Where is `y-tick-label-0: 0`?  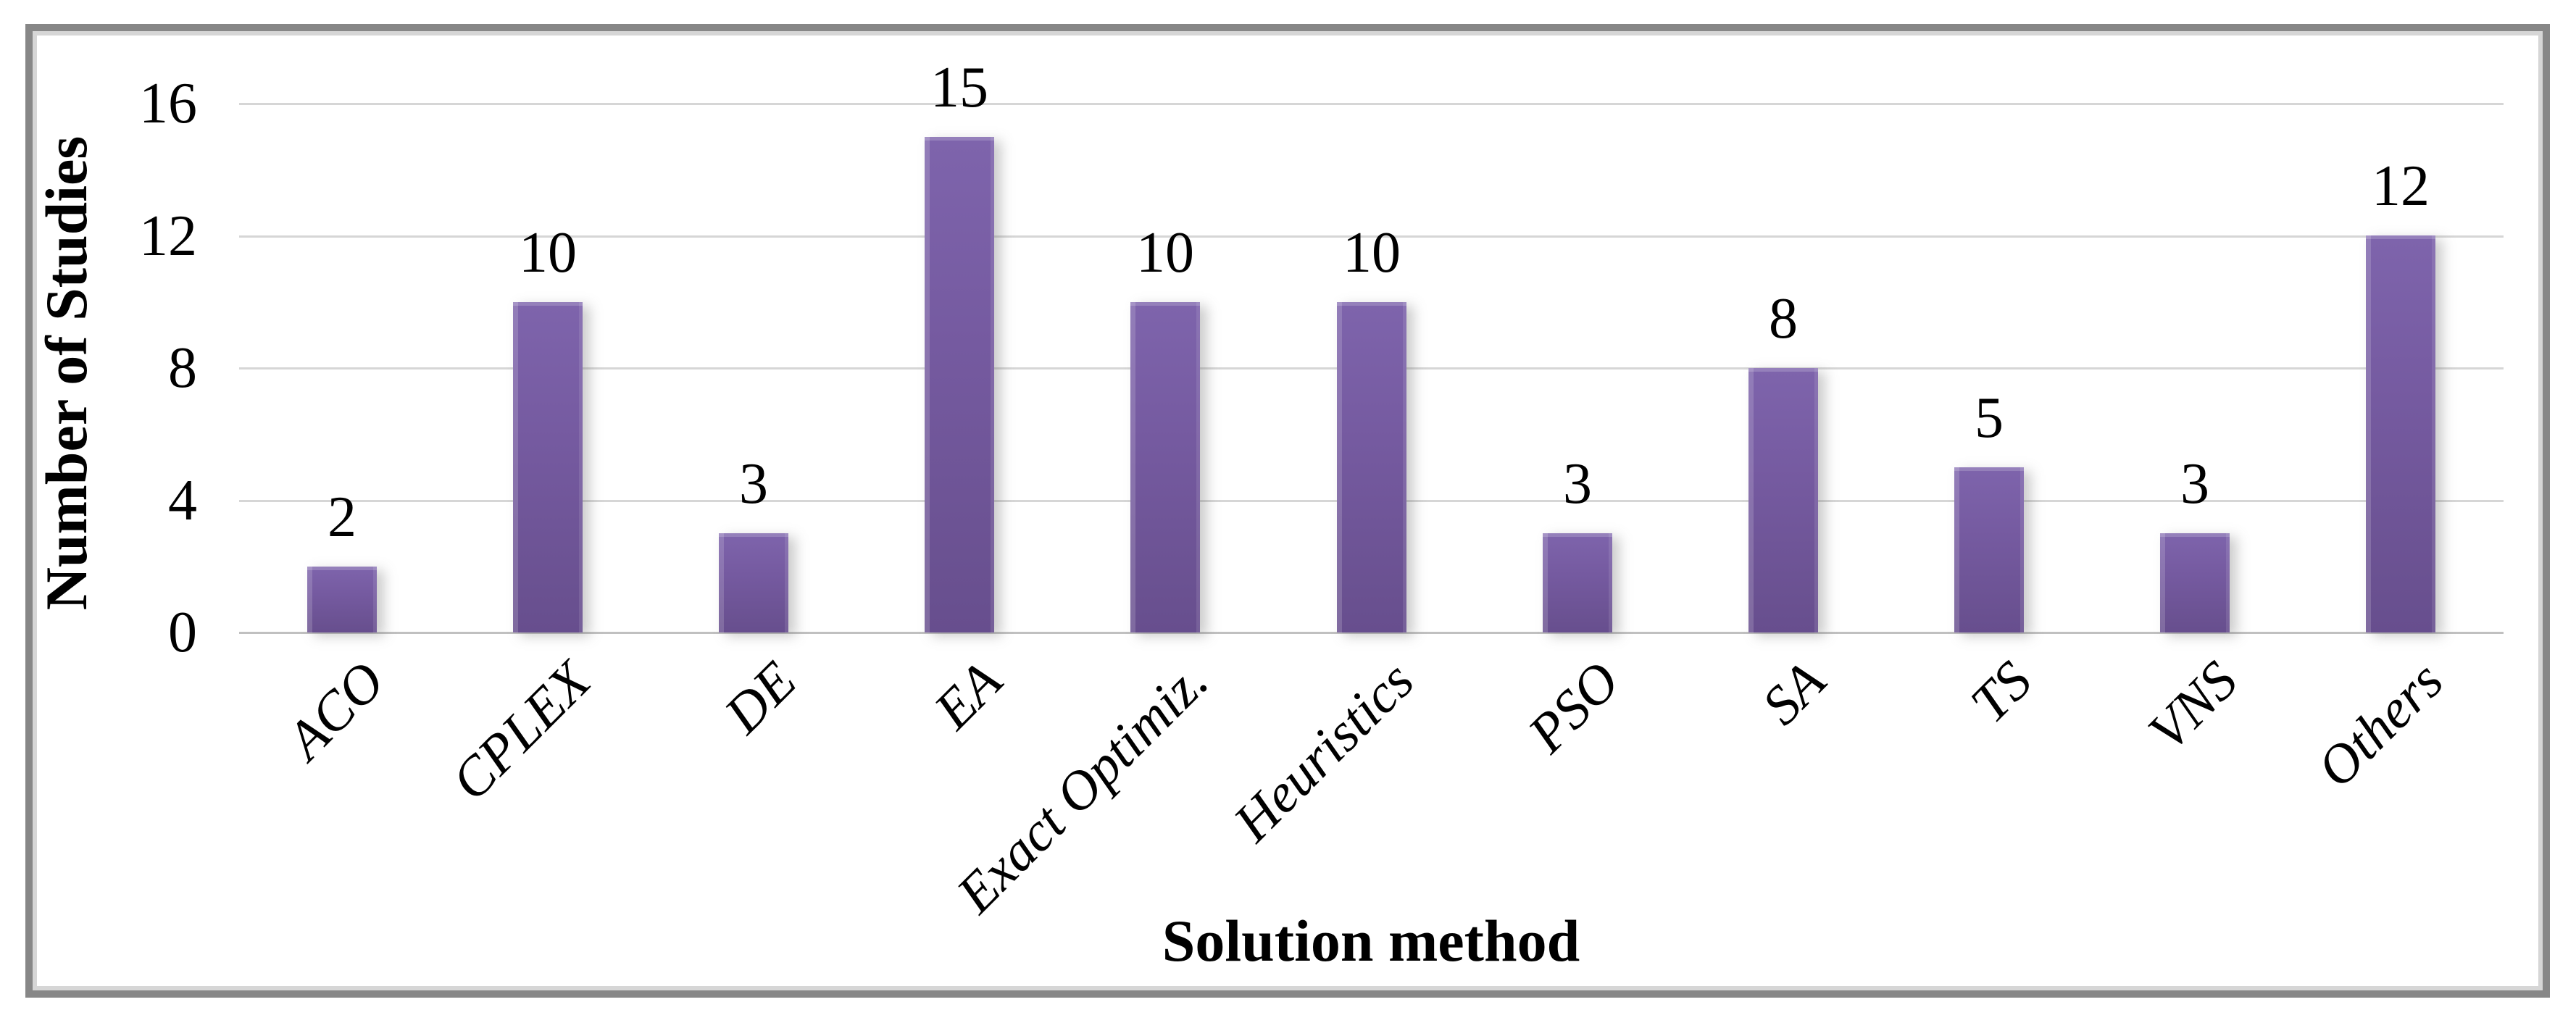 y-tick-label-0: 0 is located at coordinates (182, 633).